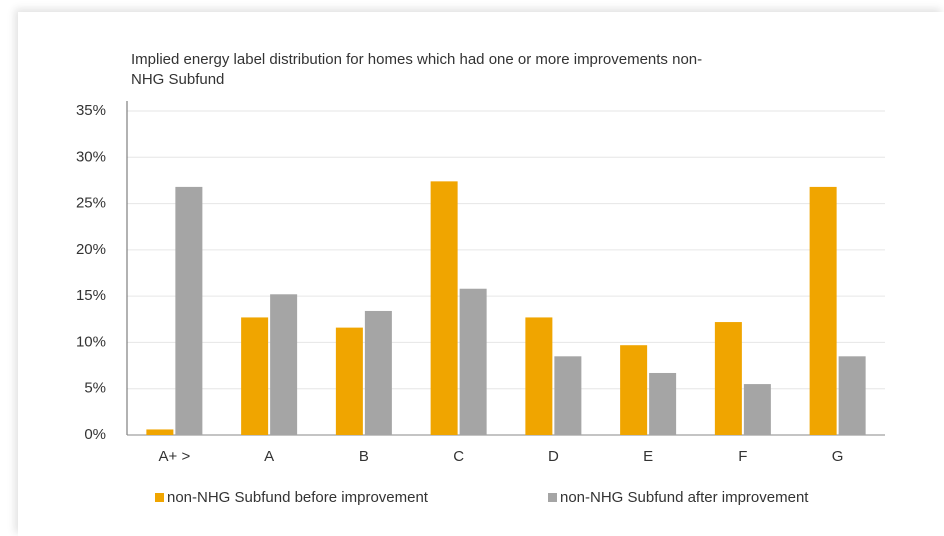 The height and width of the screenshot is (536, 944). Describe the element at coordinates (175, 456) in the screenshot. I see `x-tick-label: A+ >` at that location.